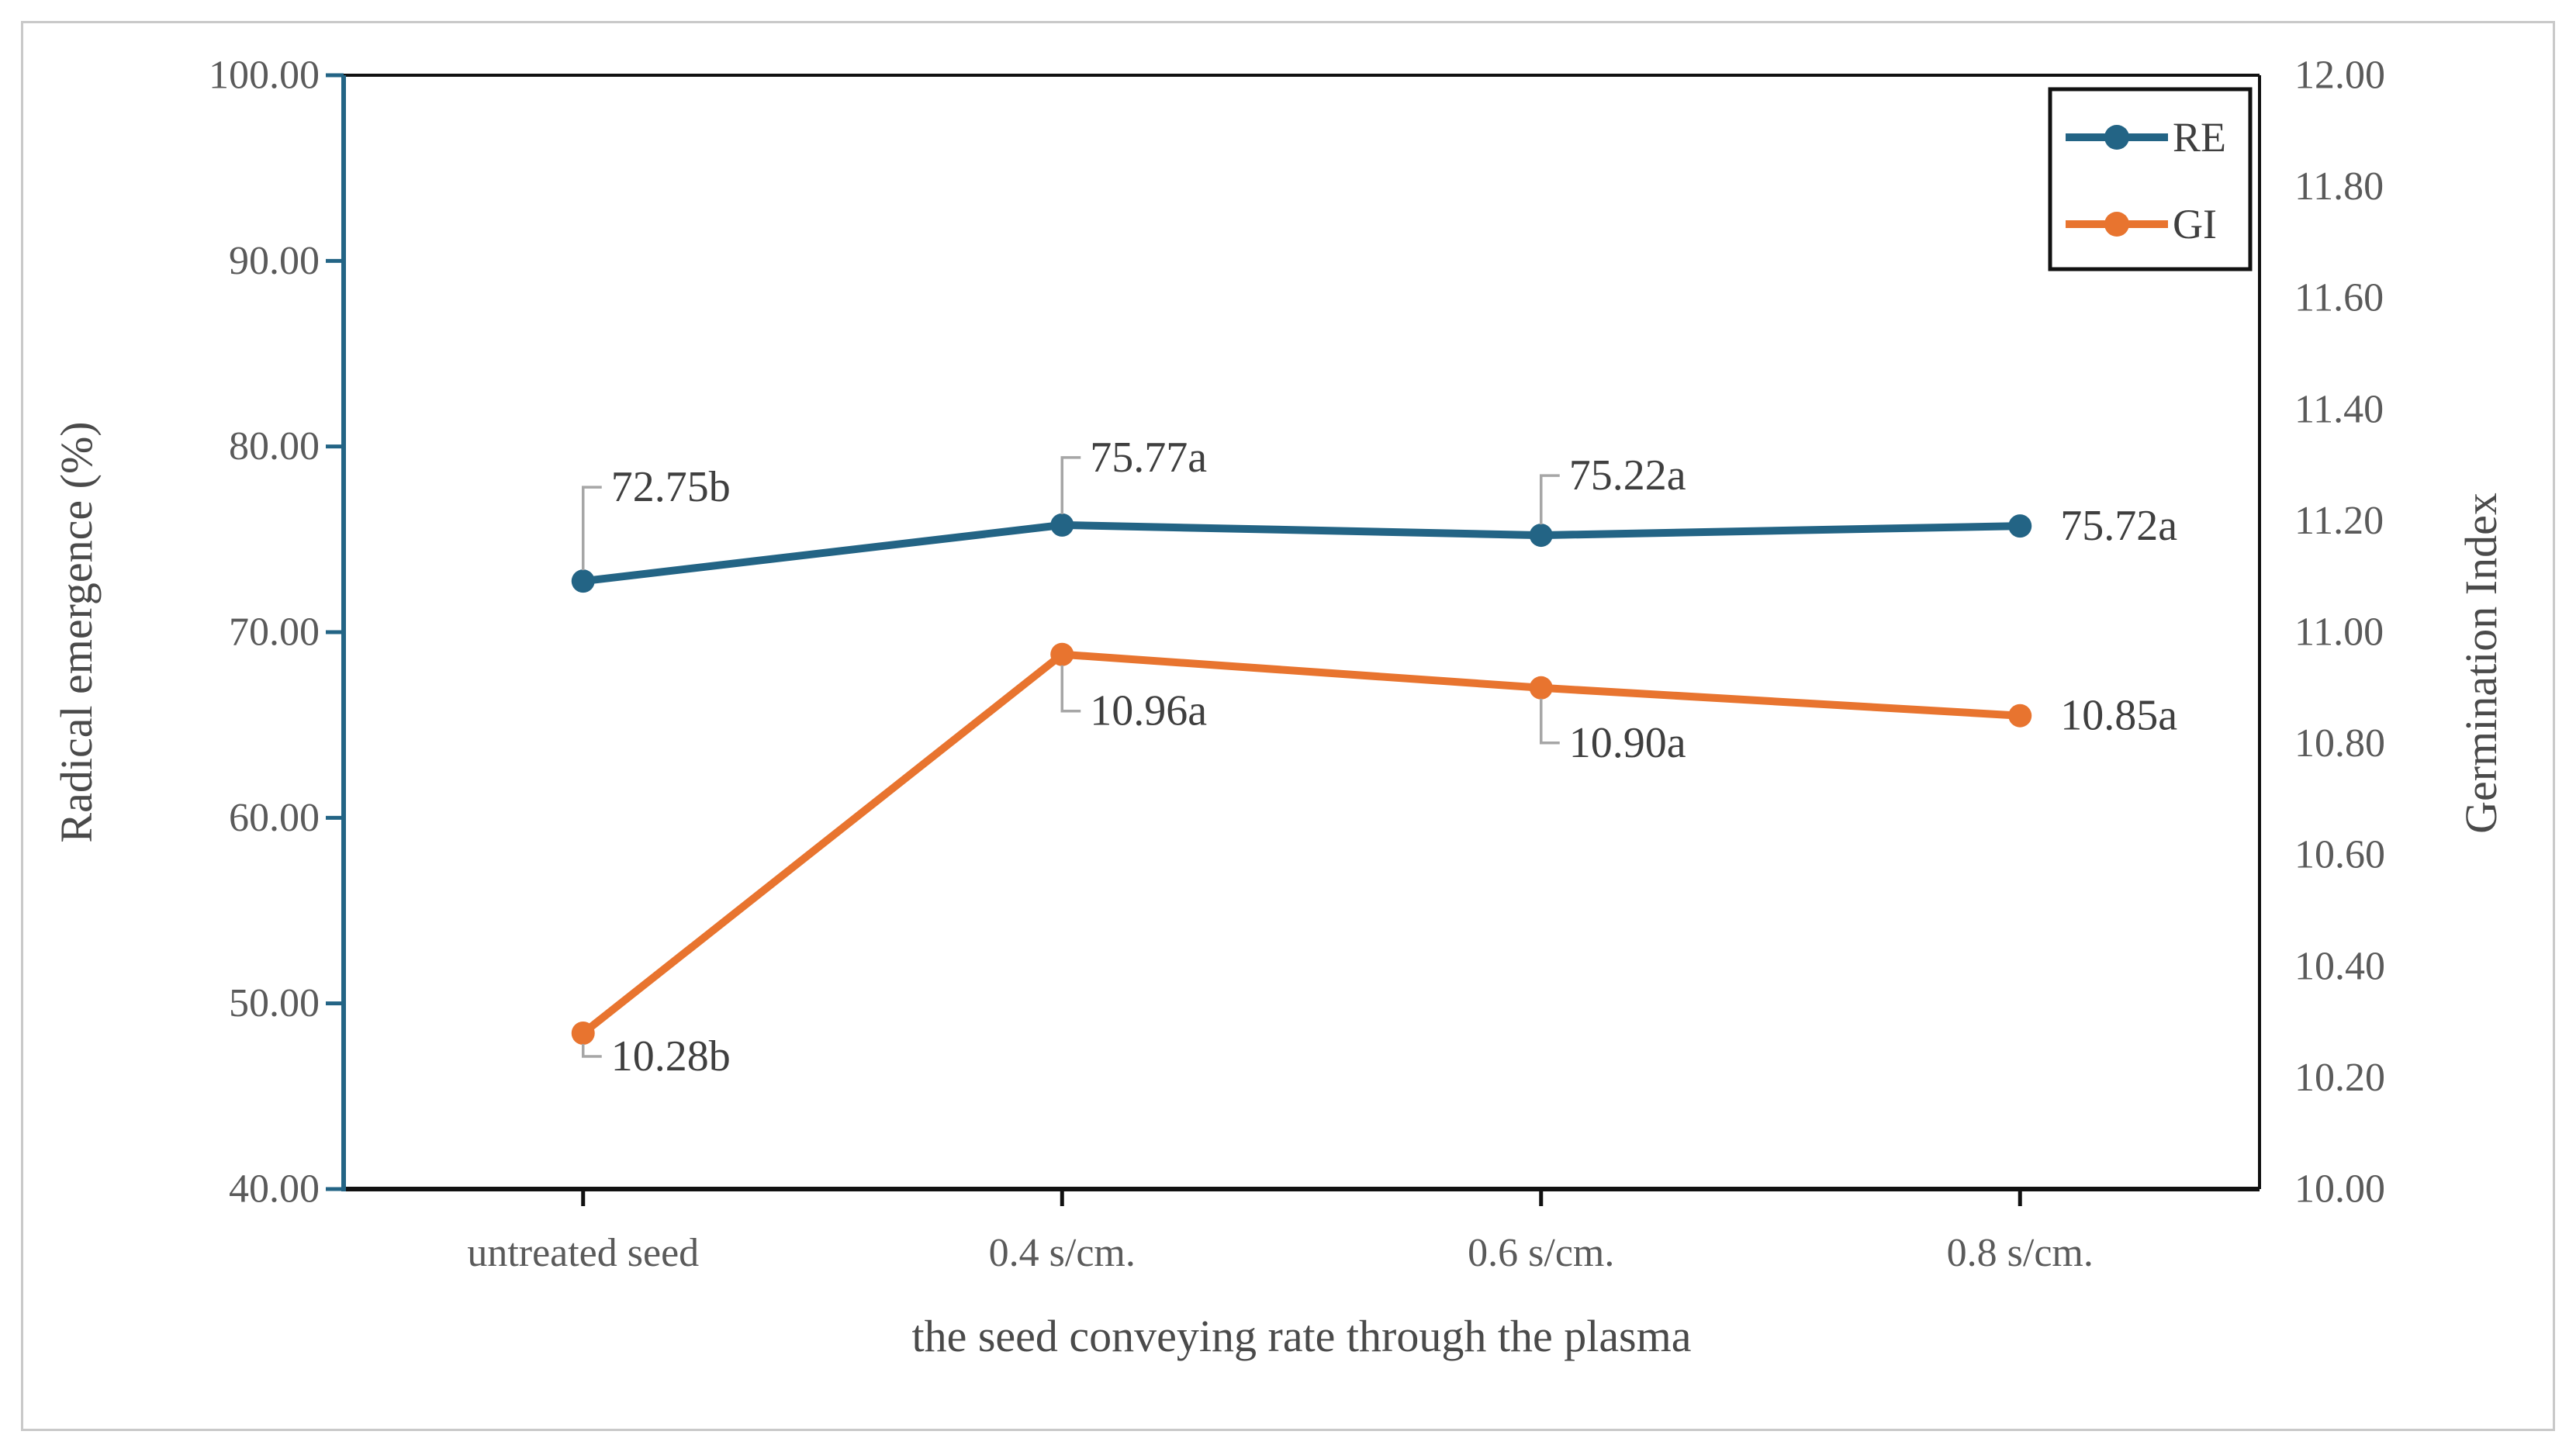 The height and width of the screenshot is (1452, 2576). I want to click on right-axis-tick-label: 10.60, so click(2339, 855).